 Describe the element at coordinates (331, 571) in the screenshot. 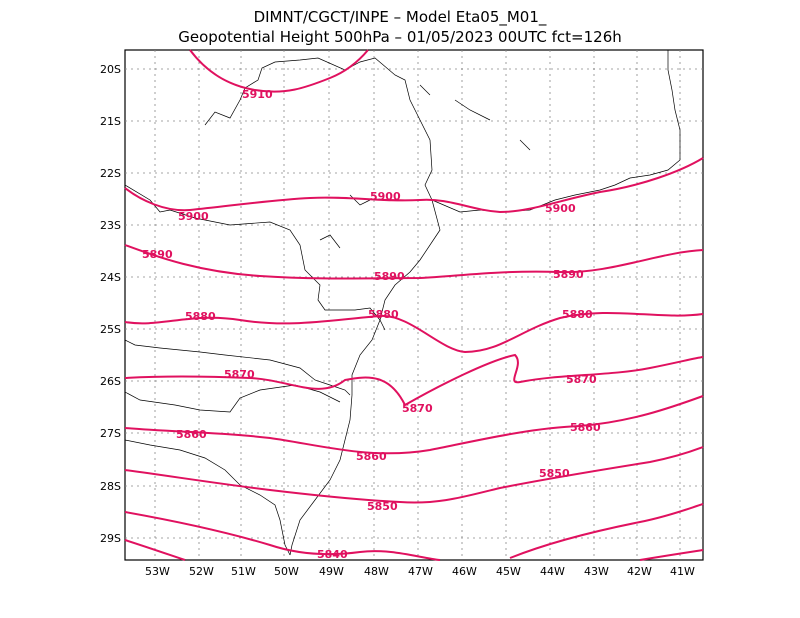

I see `lon-tick-label: 49W` at that location.